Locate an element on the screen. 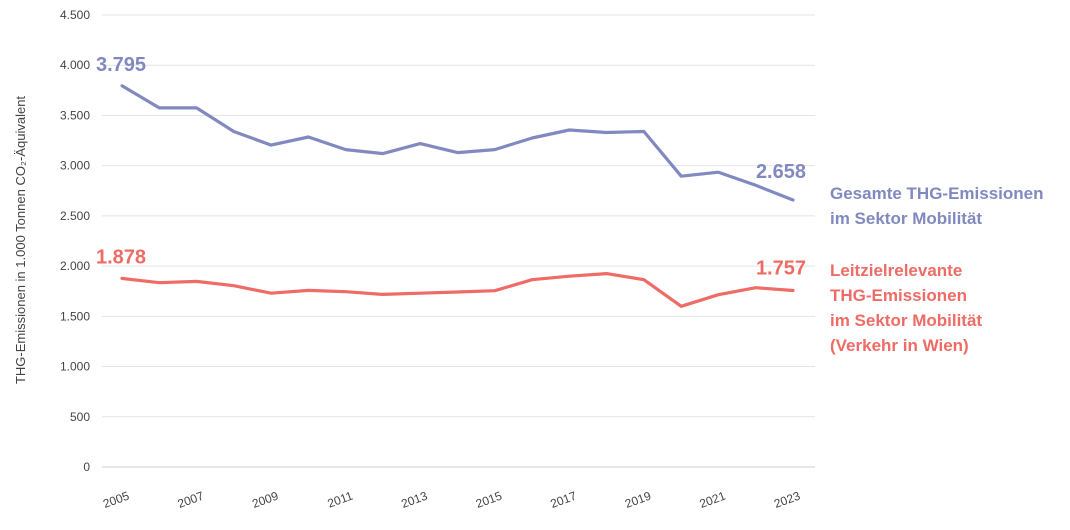 This screenshot has width=1070, height=530. y-tick-label: 3.000 is located at coordinates (75, 166).